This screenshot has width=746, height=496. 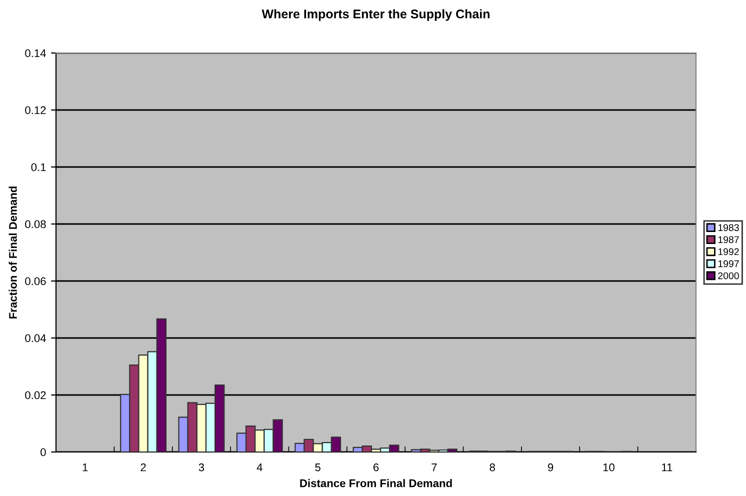 I want to click on x-tick-label: 11, so click(x=667, y=468).